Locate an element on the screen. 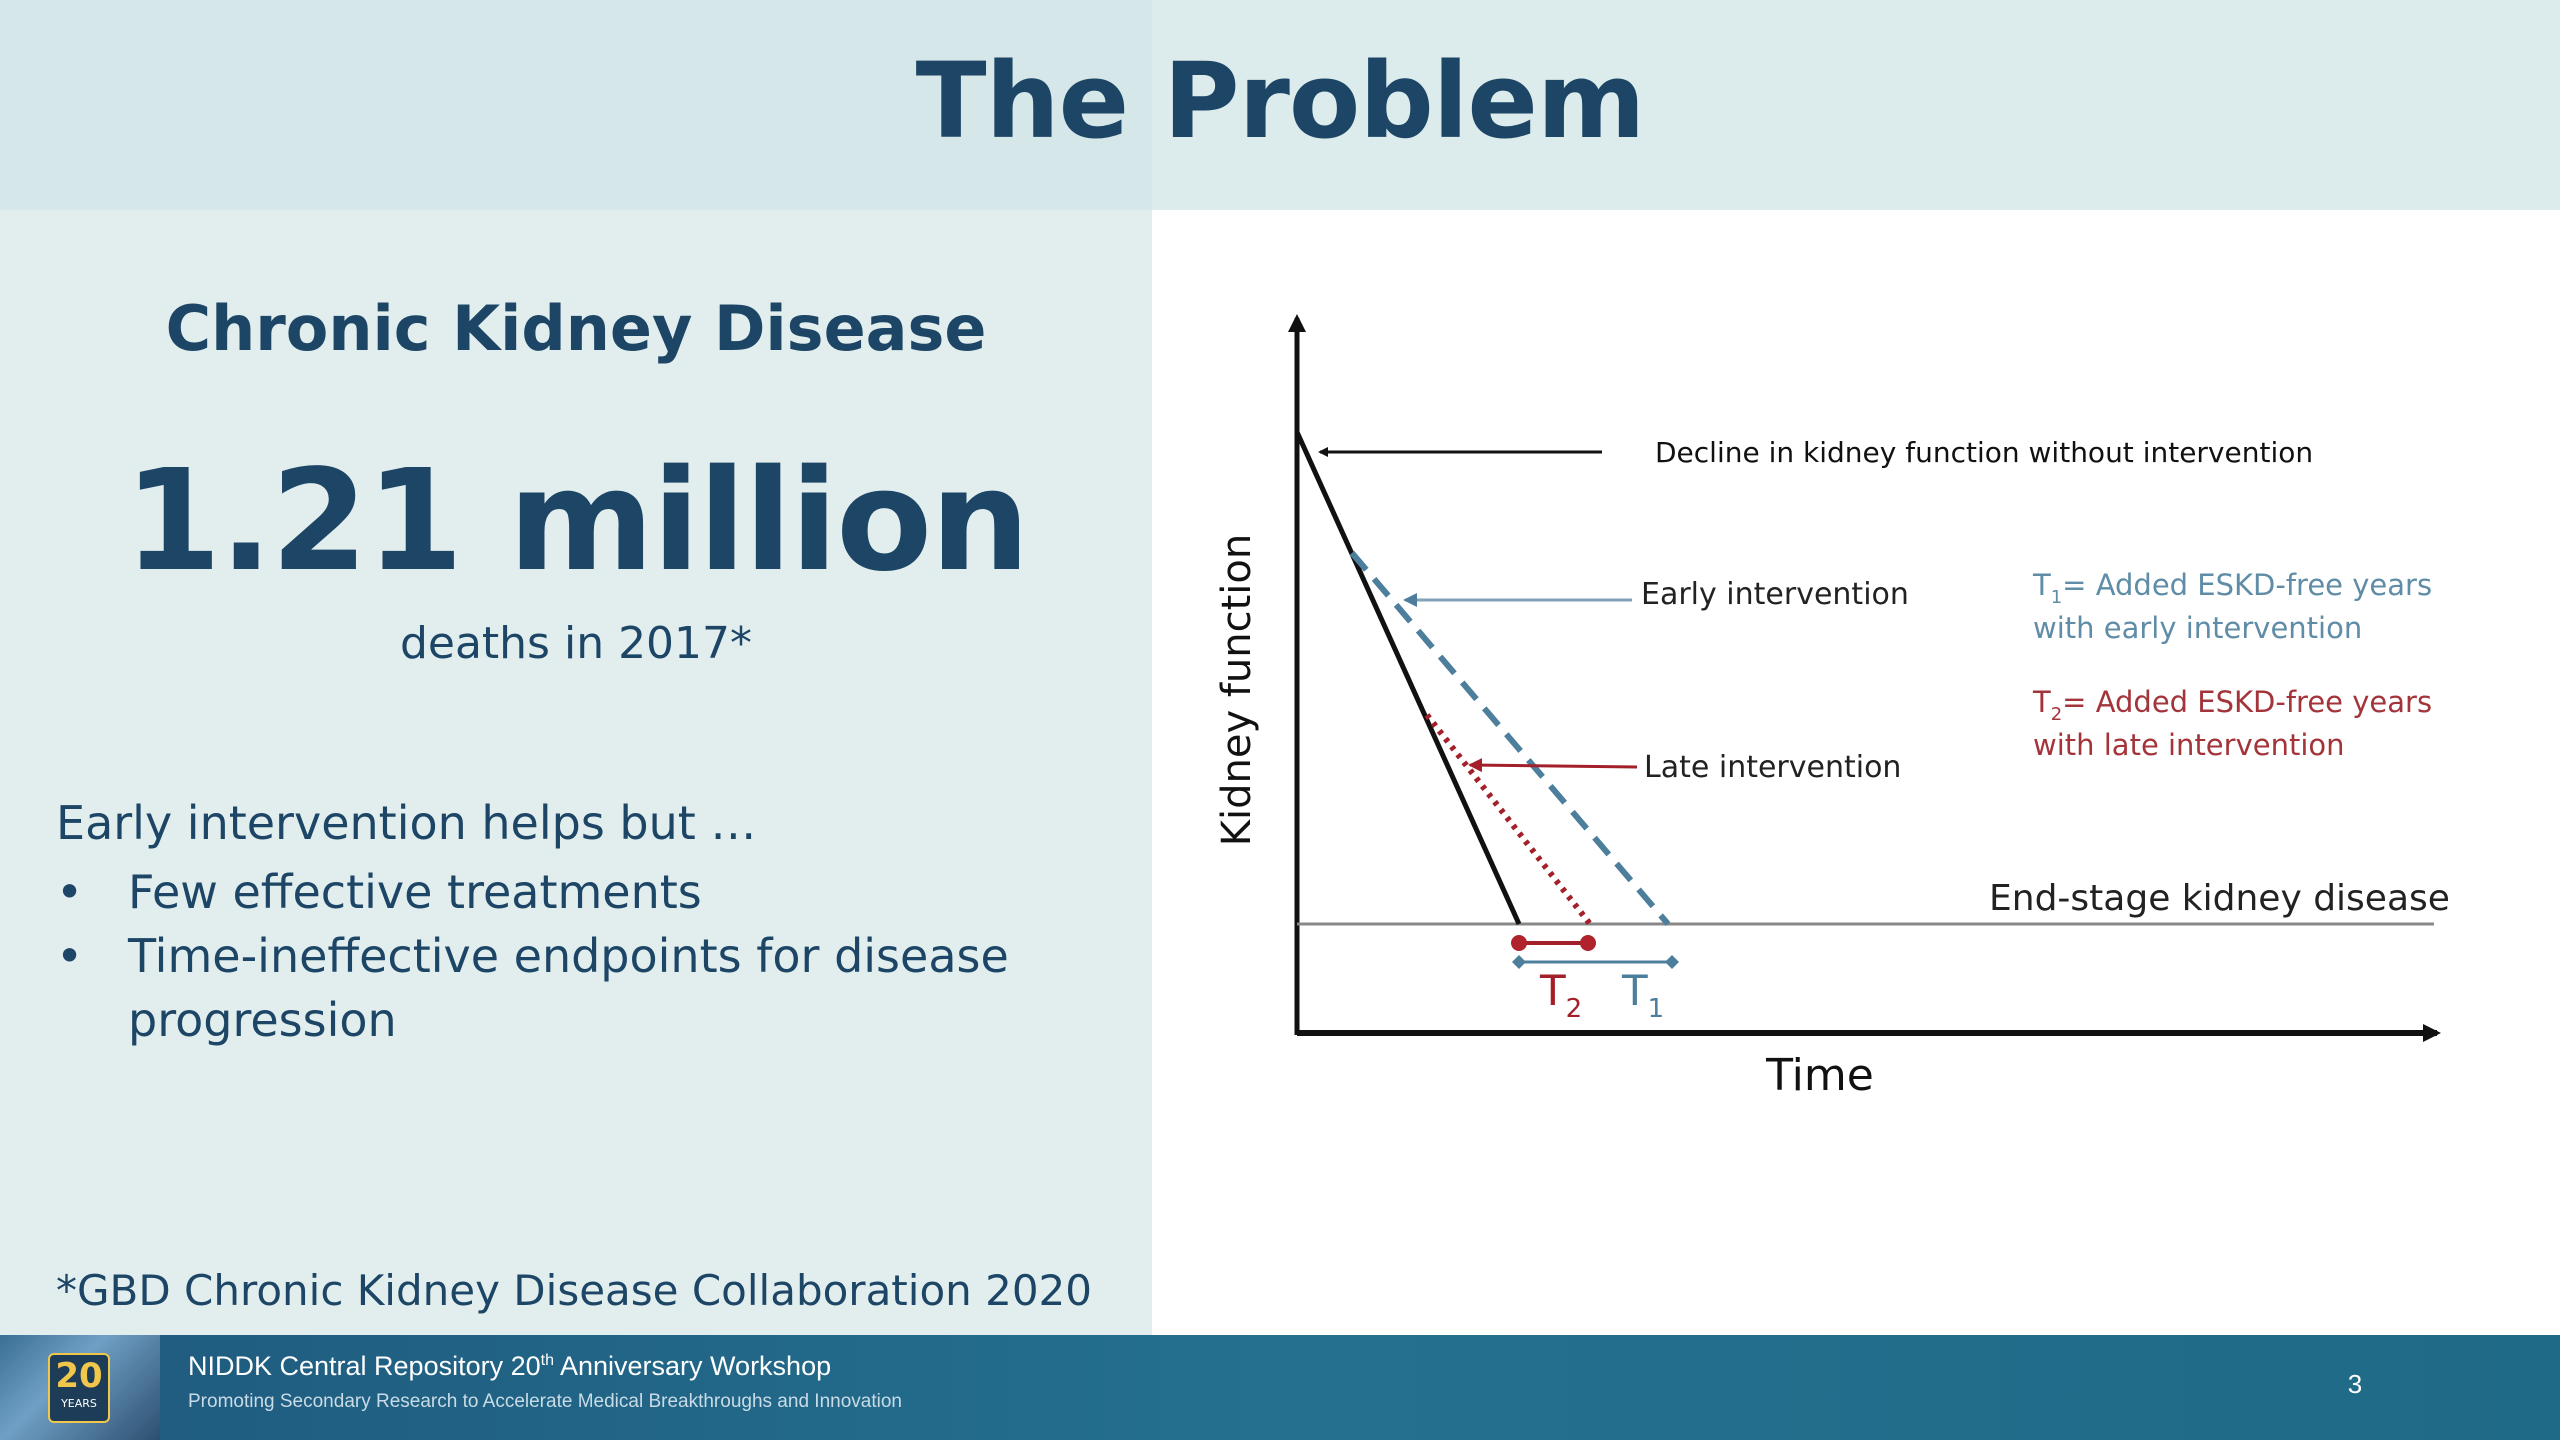 The width and height of the screenshot is (2560, 1440). t2-definition: T2= Added ESKD-free years is located at coordinates (2232, 705).